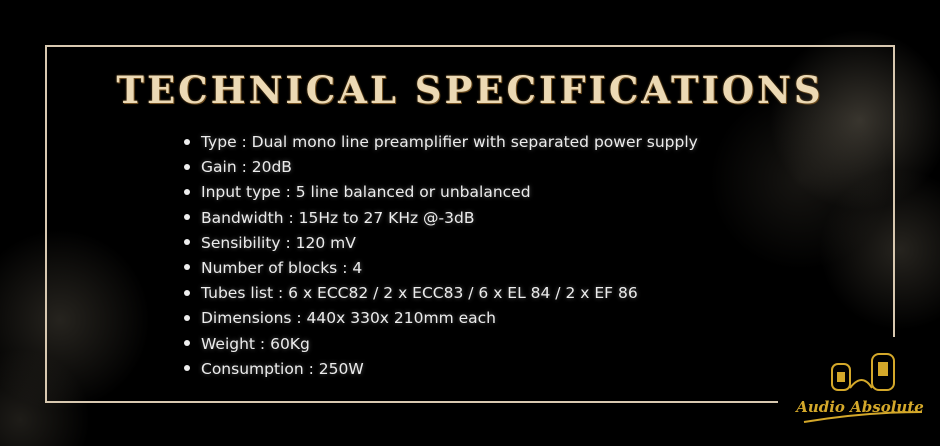 This screenshot has width=940, height=446. What do you see at coordinates (859, 388) in the screenshot?
I see `audio-absolute-logo: Audio Absolute` at bounding box center [859, 388].